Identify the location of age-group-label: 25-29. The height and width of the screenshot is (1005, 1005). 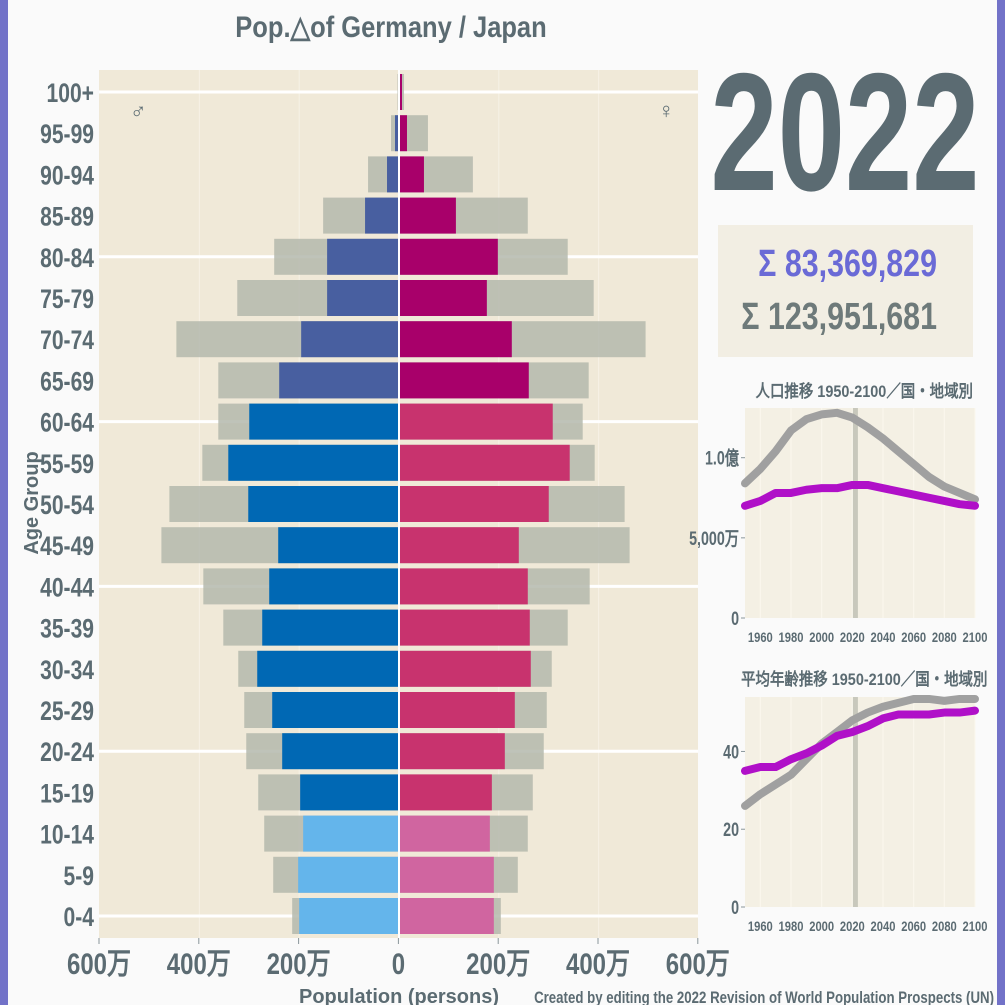
(67, 712).